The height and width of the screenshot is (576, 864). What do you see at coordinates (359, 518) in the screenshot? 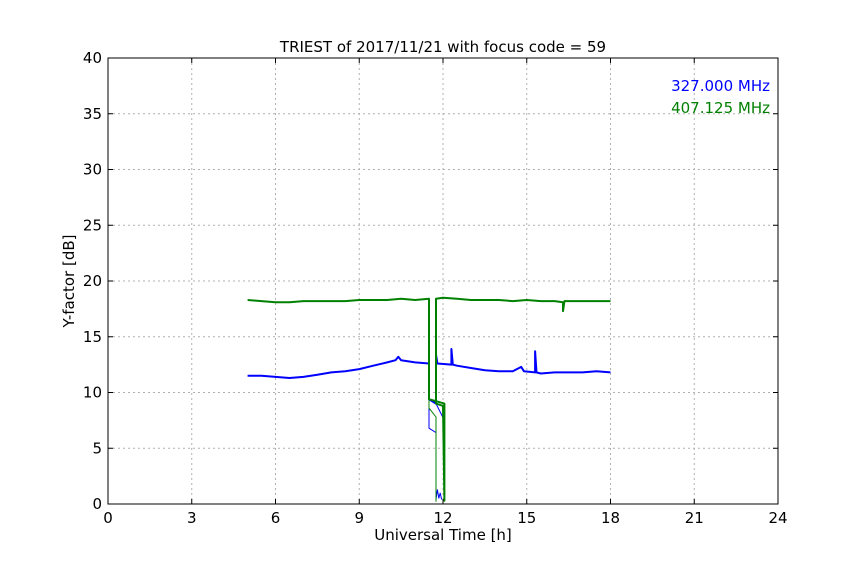
I see `x-tick-label: 9` at bounding box center [359, 518].